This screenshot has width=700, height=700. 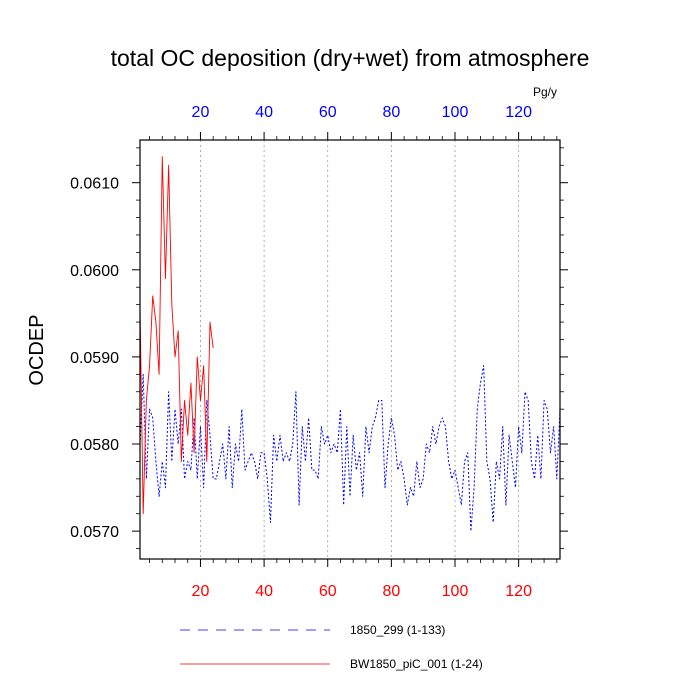 I want to click on y-tick-label-3: 0.0600, so click(x=94, y=271).